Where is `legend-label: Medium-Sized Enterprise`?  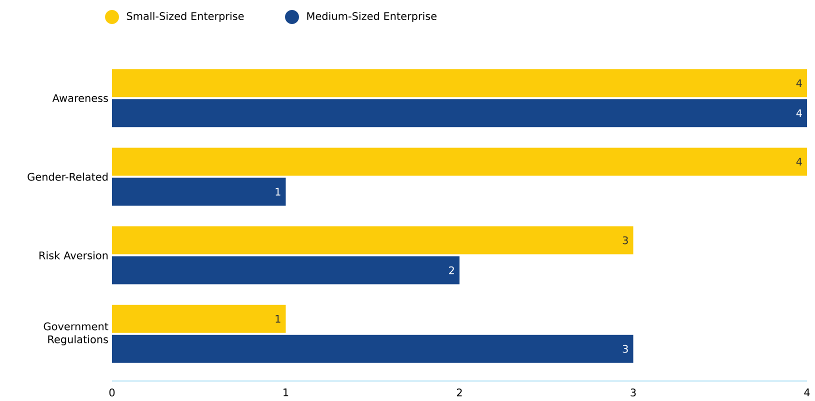
legend-label: Medium-Sized Enterprise is located at coordinates (371, 17).